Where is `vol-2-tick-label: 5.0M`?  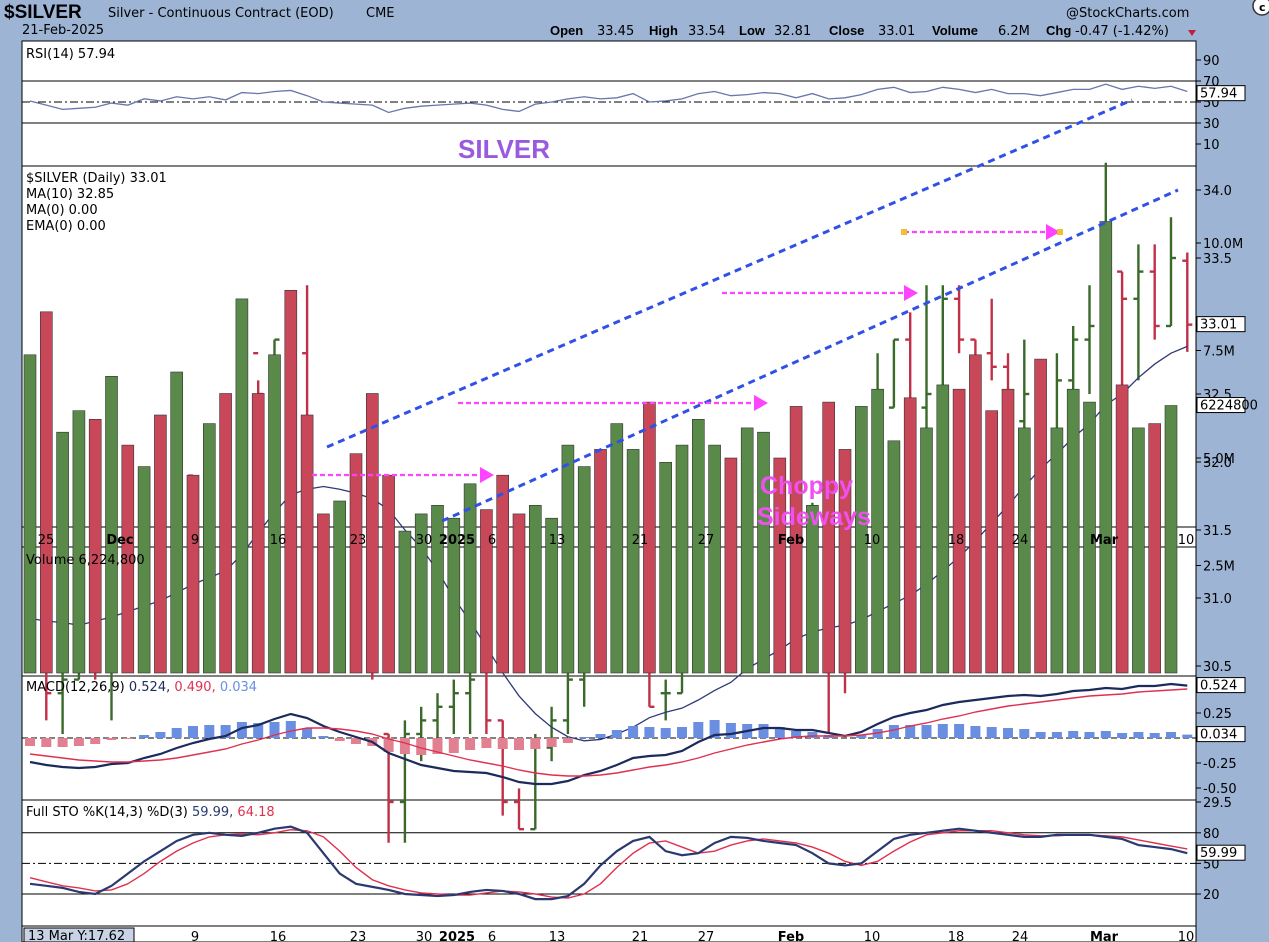
vol-2-tick-label: 5.0M is located at coordinates (1219, 459).